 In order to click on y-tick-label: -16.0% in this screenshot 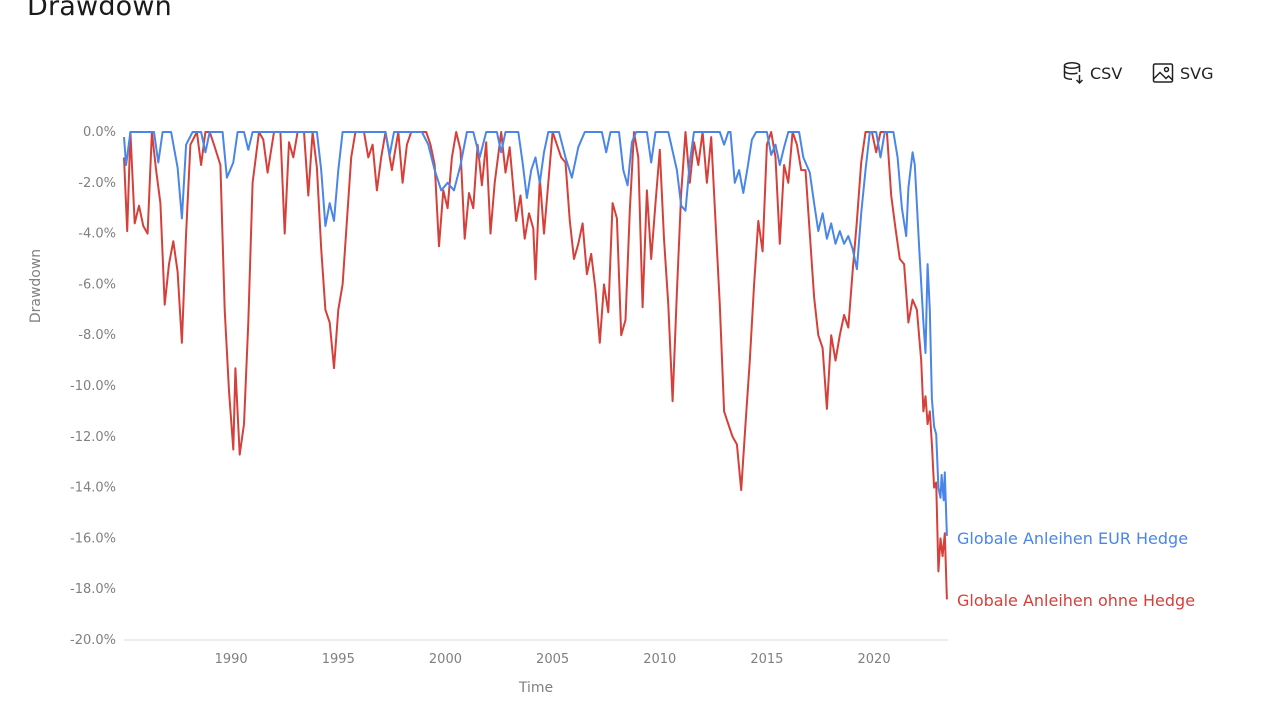, I will do `click(93, 538)`.